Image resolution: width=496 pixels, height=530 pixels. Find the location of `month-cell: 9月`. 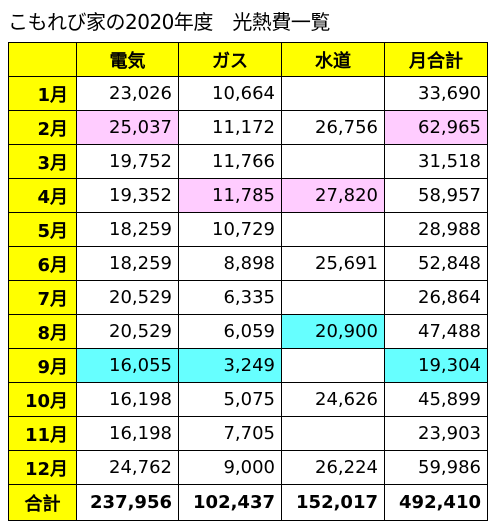

month-cell: 9月 is located at coordinates (42, 365).